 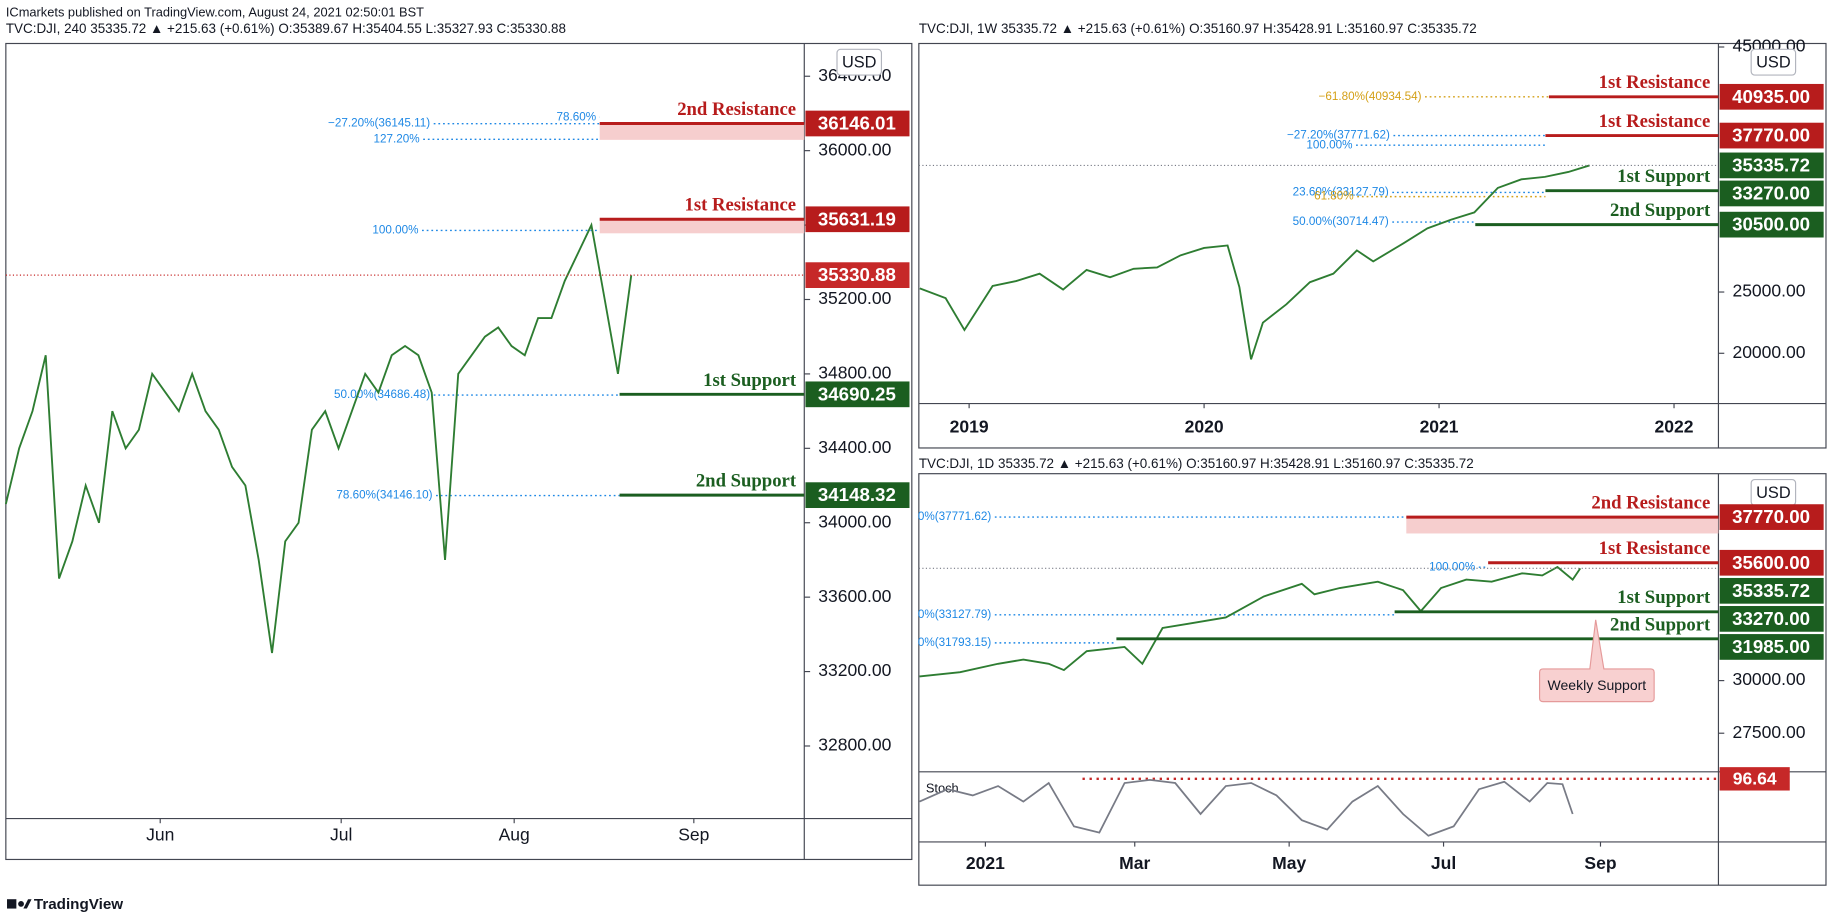 I want to click on fib-label: 0%(31793.15), so click(x=955, y=642).